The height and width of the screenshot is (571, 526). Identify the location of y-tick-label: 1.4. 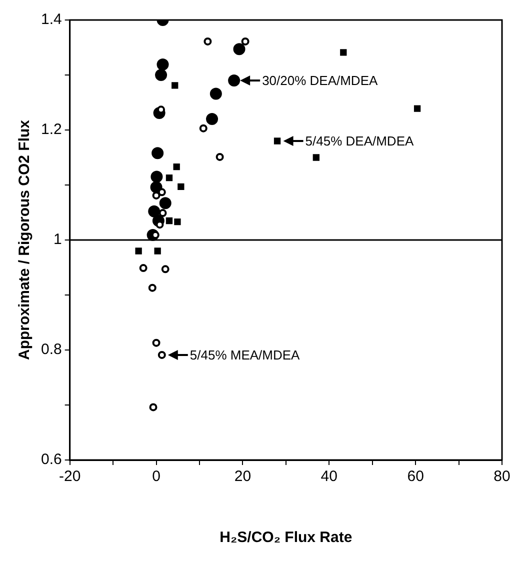
(51, 19).